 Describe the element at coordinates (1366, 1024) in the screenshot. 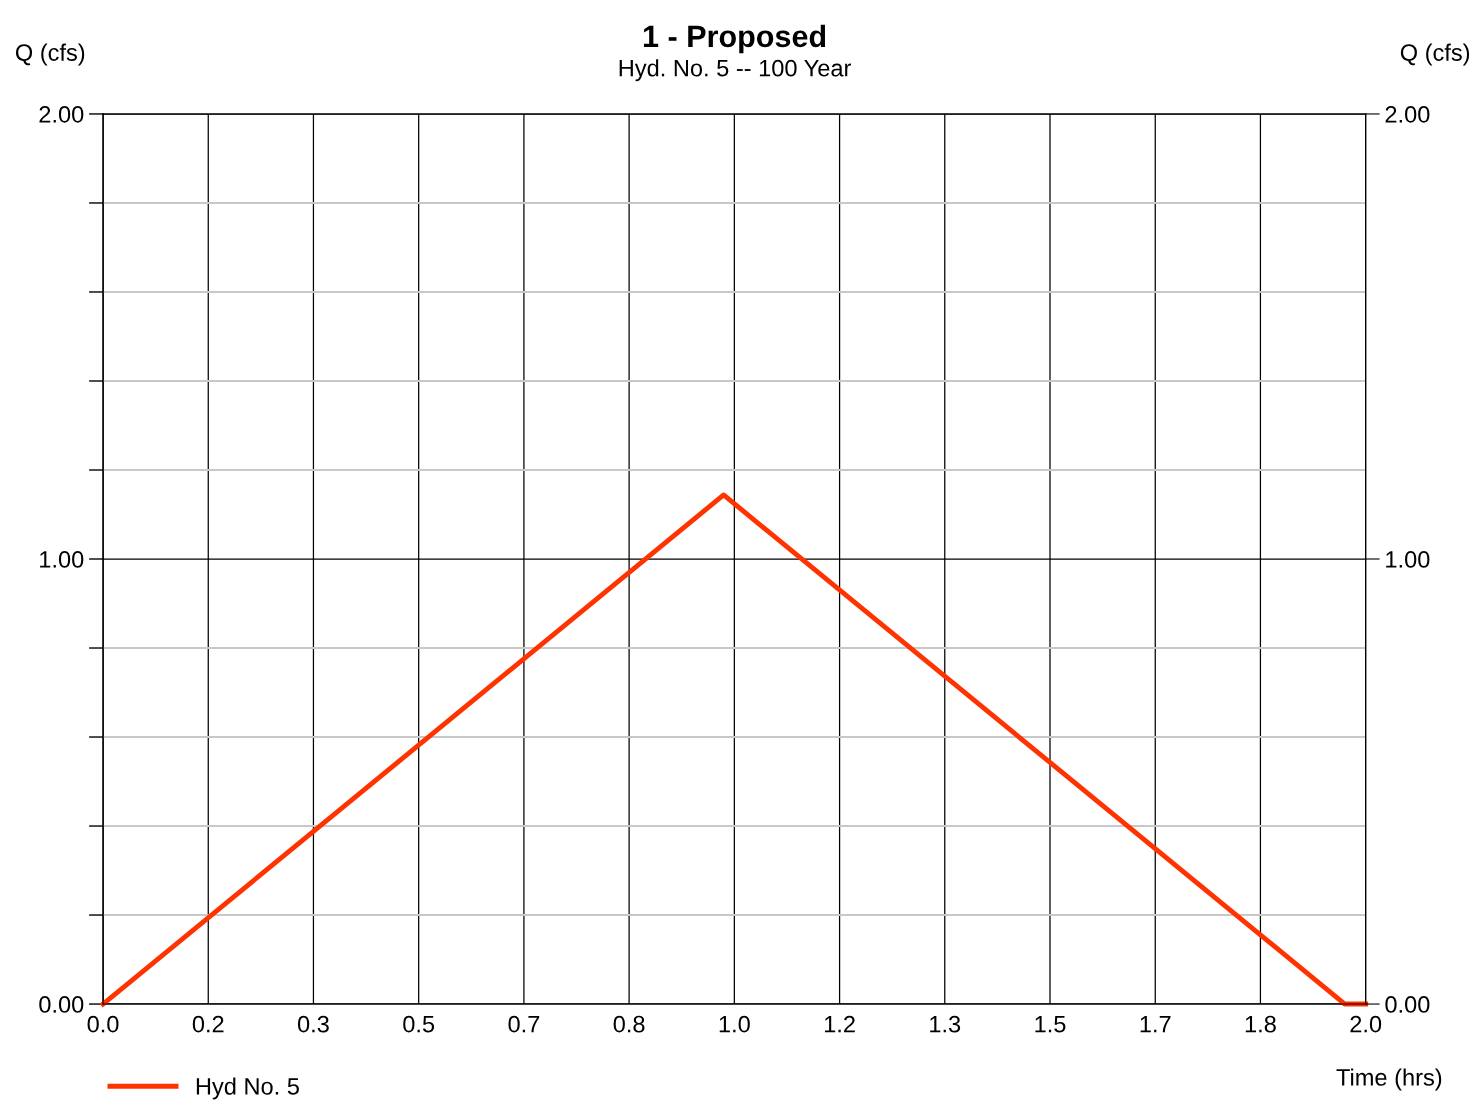

I see `x-tick-label: 2.0` at that location.